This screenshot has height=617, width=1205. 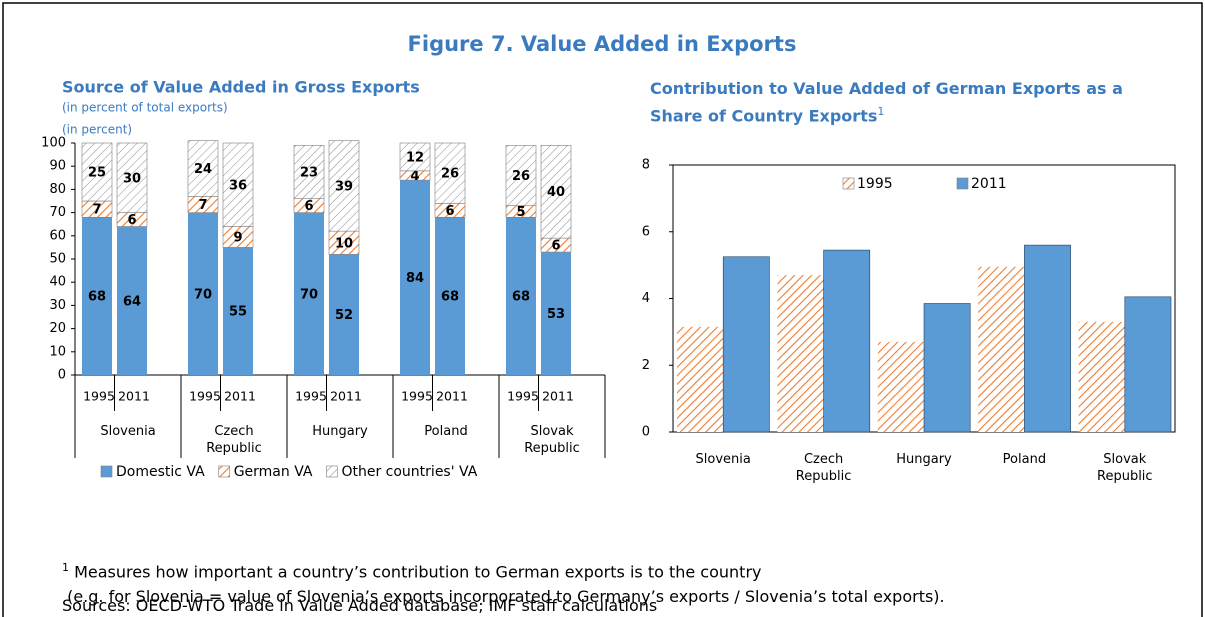 I want to click on legend-label: Domestic VA, so click(x=160, y=472).